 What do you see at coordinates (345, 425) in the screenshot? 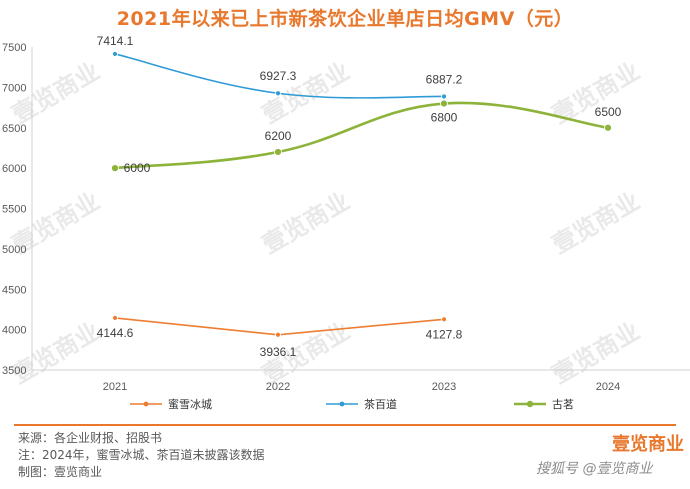
I see `footer-divider` at bounding box center [345, 425].